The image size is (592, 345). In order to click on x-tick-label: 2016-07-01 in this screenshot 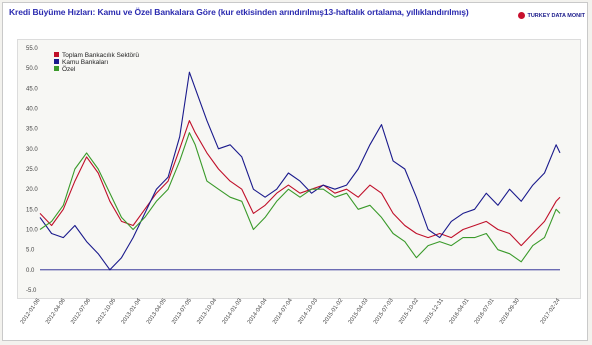, I will do `click(485, 312)`.